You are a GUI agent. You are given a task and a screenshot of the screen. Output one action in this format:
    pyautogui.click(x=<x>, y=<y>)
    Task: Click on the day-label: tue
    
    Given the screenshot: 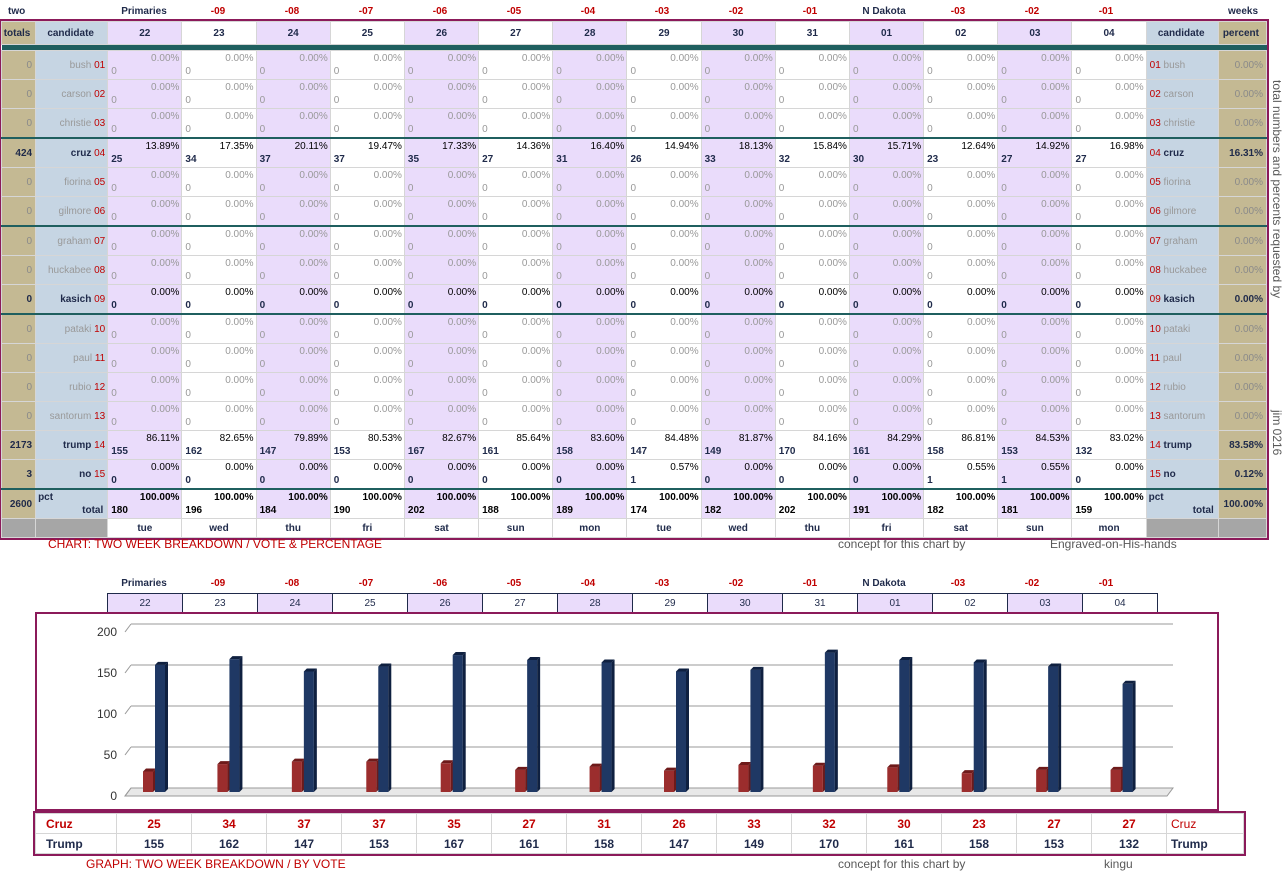 What is the action you would take?
    pyautogui.click(x=145, y=528)
    